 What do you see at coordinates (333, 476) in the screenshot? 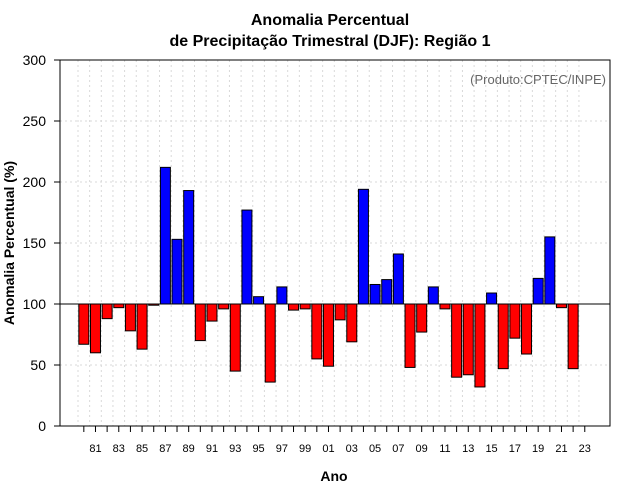
I see `x-axis-label: Ano` at bounding box center [333, 476].